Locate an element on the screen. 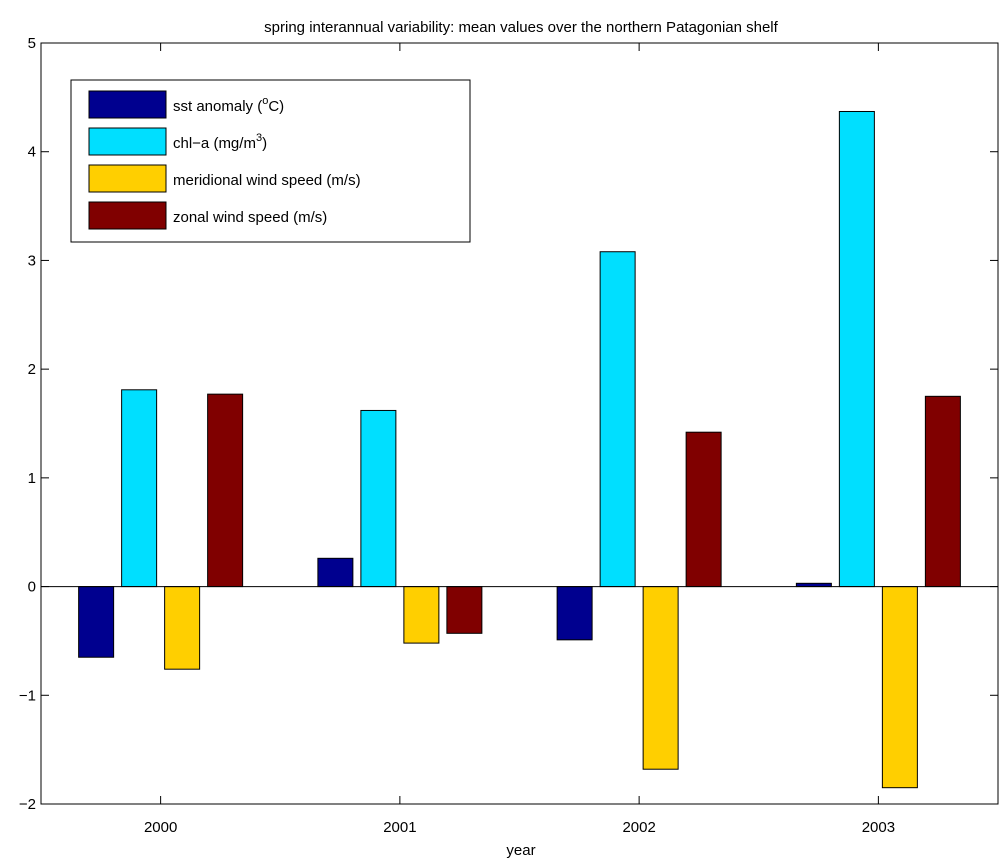 This screenshot has height=864, width=1002. bar-3-2001 is located at coordinates (421, 615).